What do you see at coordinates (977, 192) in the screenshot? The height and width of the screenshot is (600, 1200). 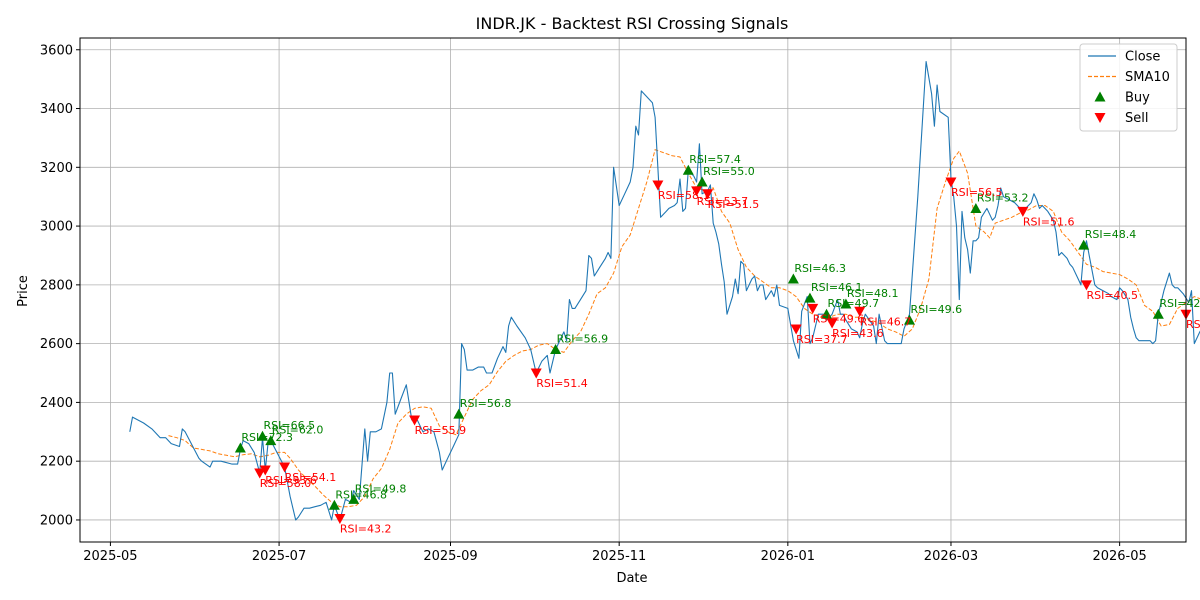 I see `sell-label: RSI=56.5` at bounding box center [977, 192].